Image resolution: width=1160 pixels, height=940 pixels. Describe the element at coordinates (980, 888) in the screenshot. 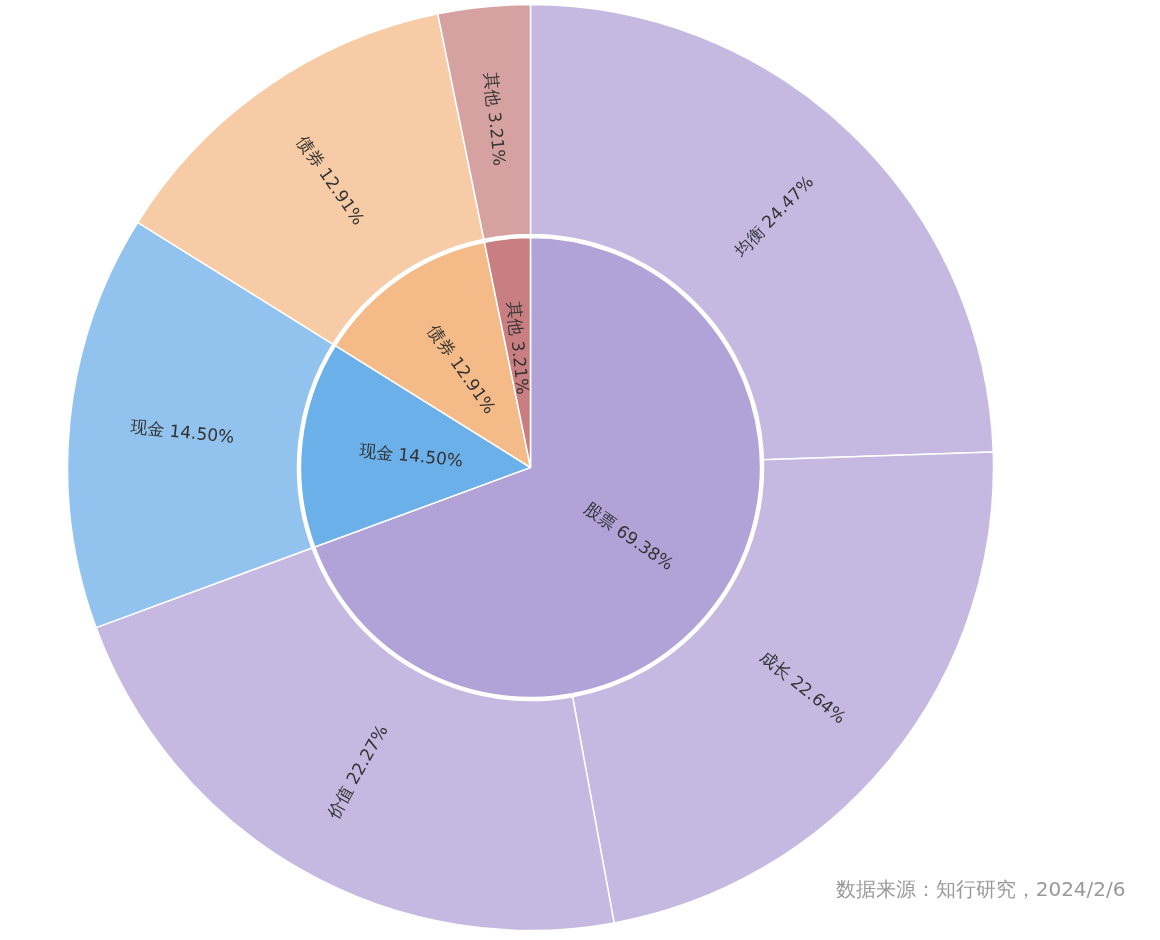

I see `source-note: 数据来源：知行研究，2024/2/6` at that location.